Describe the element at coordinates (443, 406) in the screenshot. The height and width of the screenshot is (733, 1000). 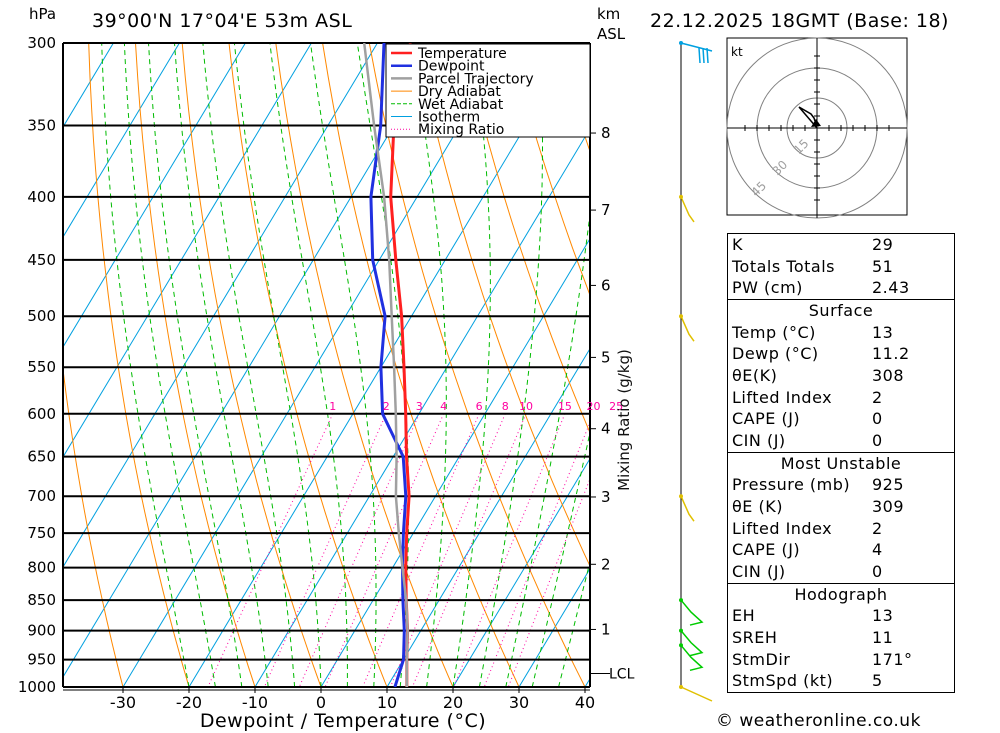
I see `mixing-ratio-label: 4` at that location.